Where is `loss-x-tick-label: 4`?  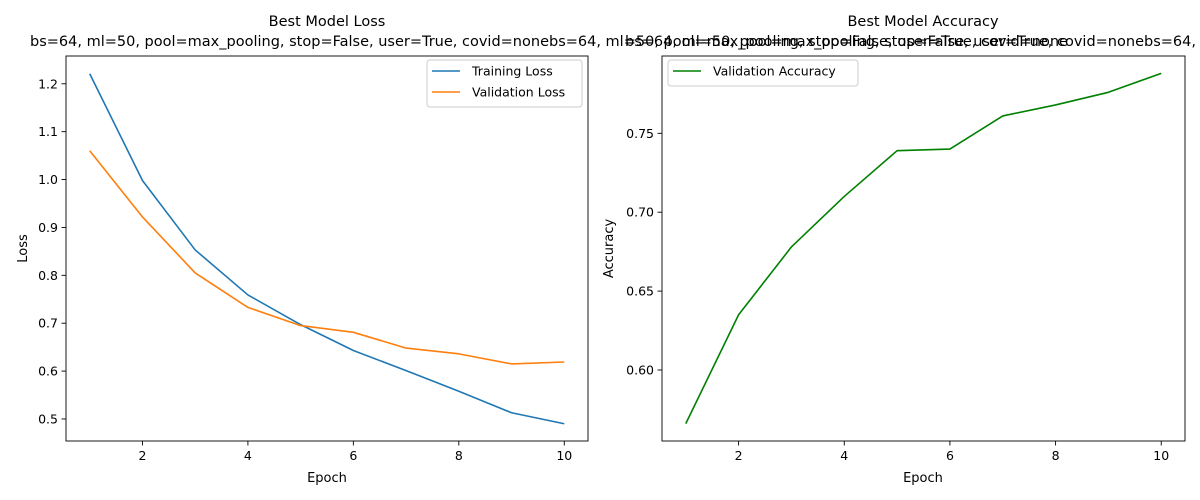
loss-x-tick-label: 4 is located at coordinates (248, 455).